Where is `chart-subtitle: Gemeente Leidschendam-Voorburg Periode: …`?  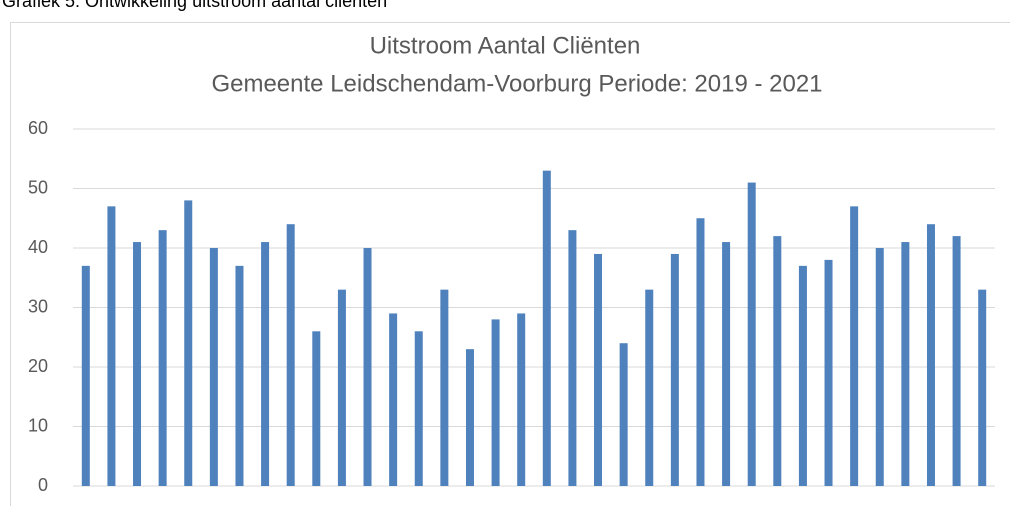 chart-subtitle: Gemeente Leidschendam-Voorburg Periode: … is located at coordinates (516, 83).